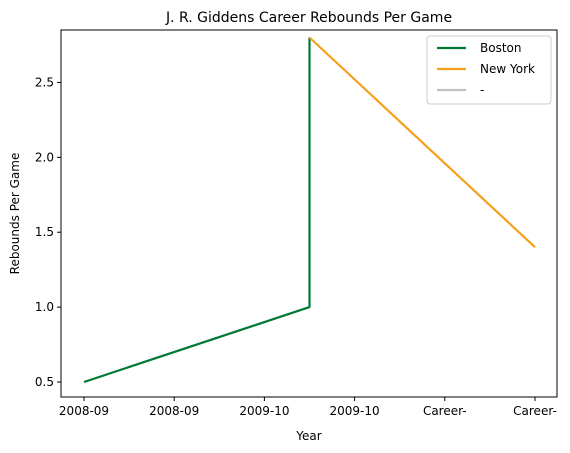  Describe the element at coordinates (15, 214) in the screenshot. I see `y-axis-label: Rebounds Per Game` at that location.